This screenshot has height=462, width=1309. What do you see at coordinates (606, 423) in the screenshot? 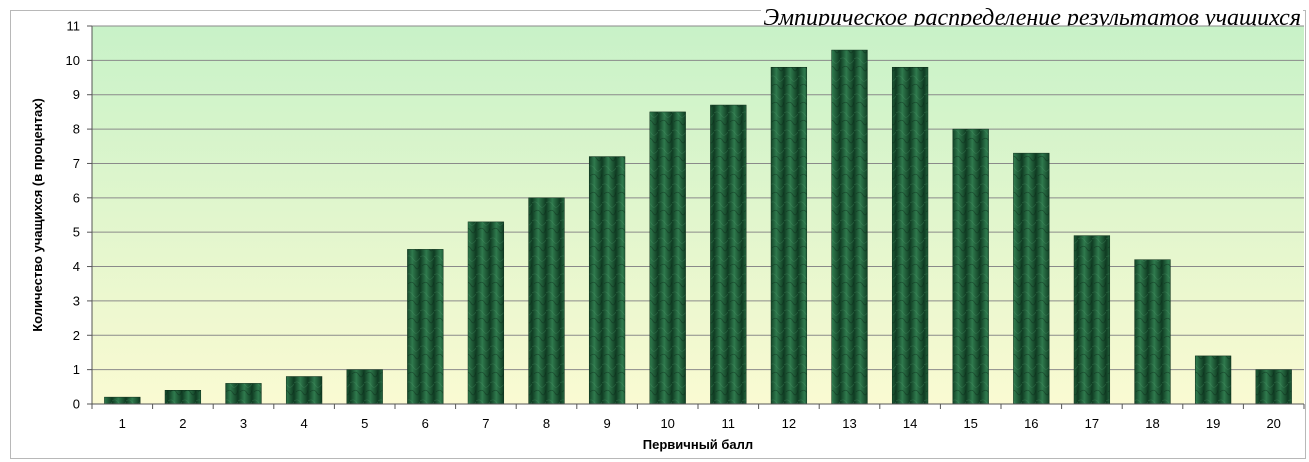
I see `x-tick-label: 9` at bounding box center [606, 423].